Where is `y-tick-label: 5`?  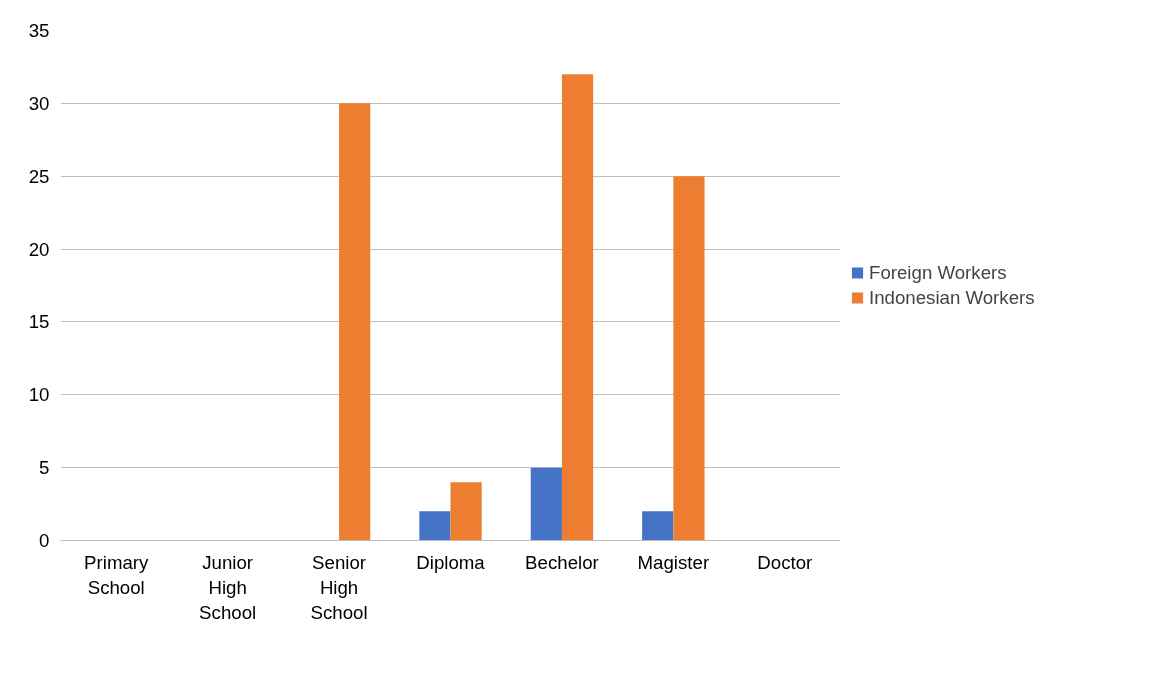 y-tick-label: 5 is located at coordinates (44, 468).